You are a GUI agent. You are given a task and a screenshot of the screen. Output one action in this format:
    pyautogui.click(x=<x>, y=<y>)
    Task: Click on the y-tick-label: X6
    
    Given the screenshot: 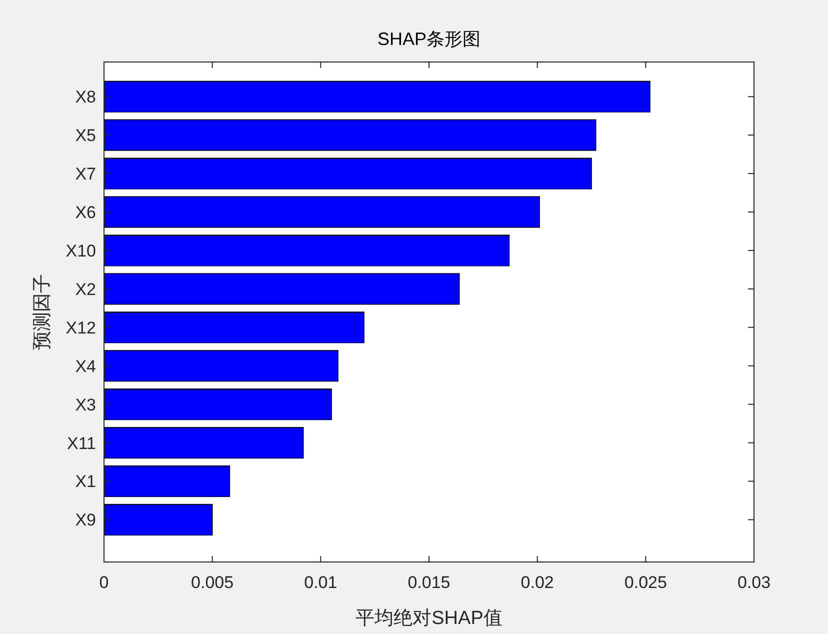 What is the action you would take?
    pyautogui.click(x=85, y=212)
    